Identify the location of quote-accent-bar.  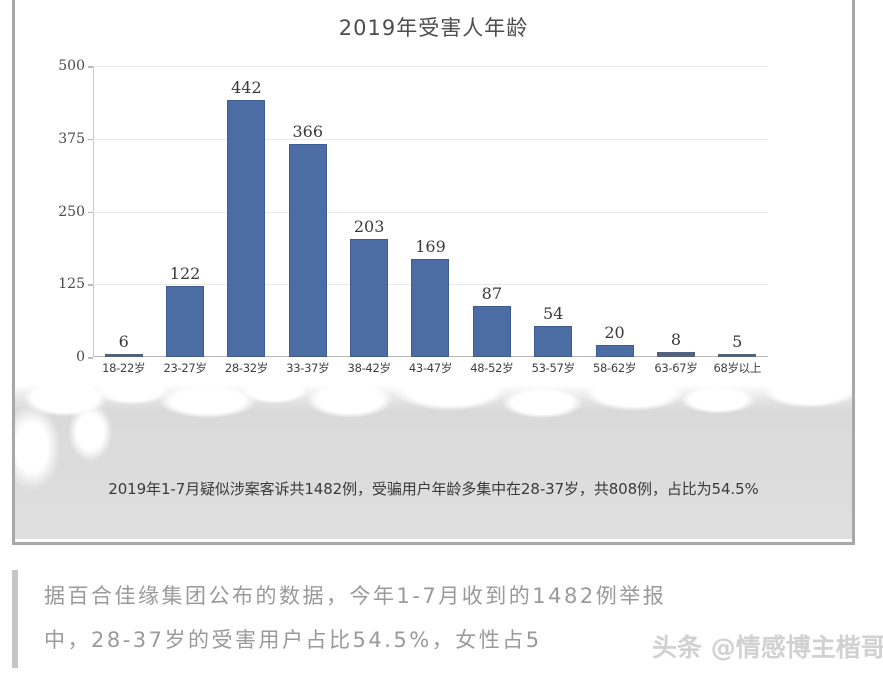
(15, 619).